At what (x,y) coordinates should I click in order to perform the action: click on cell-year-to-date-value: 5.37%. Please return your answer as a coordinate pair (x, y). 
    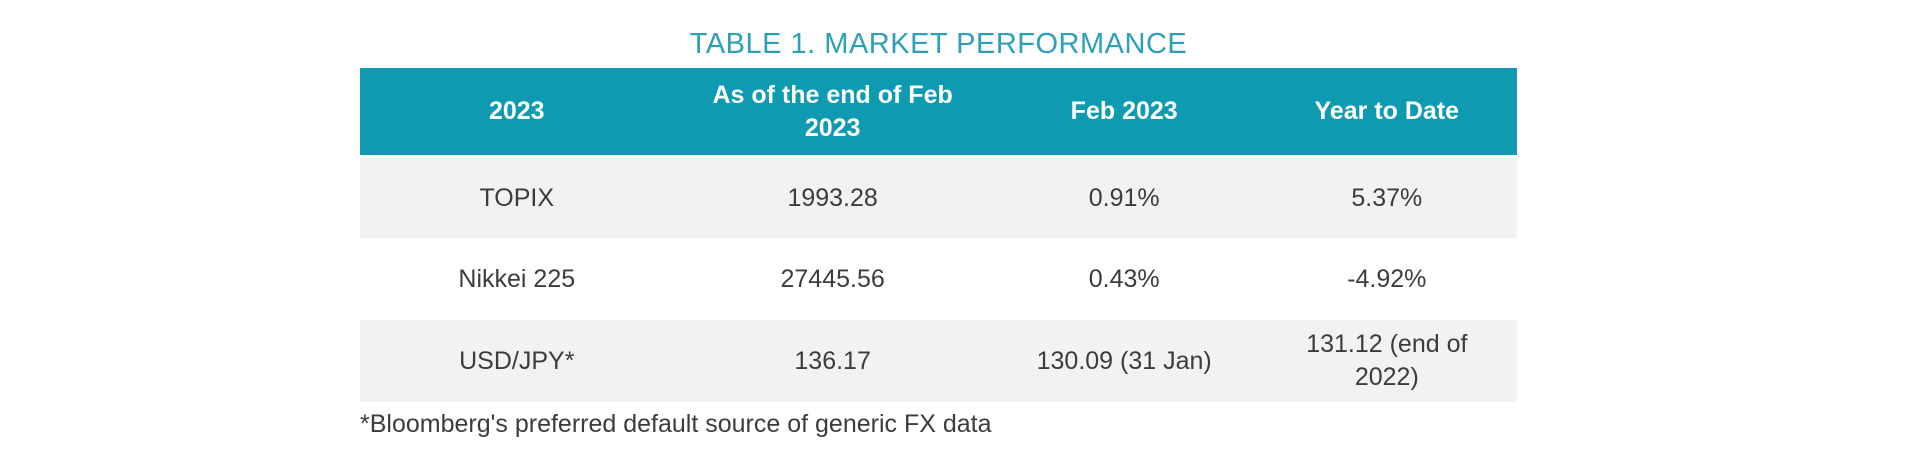
    Looking at the image, I should click on (1387, 197).